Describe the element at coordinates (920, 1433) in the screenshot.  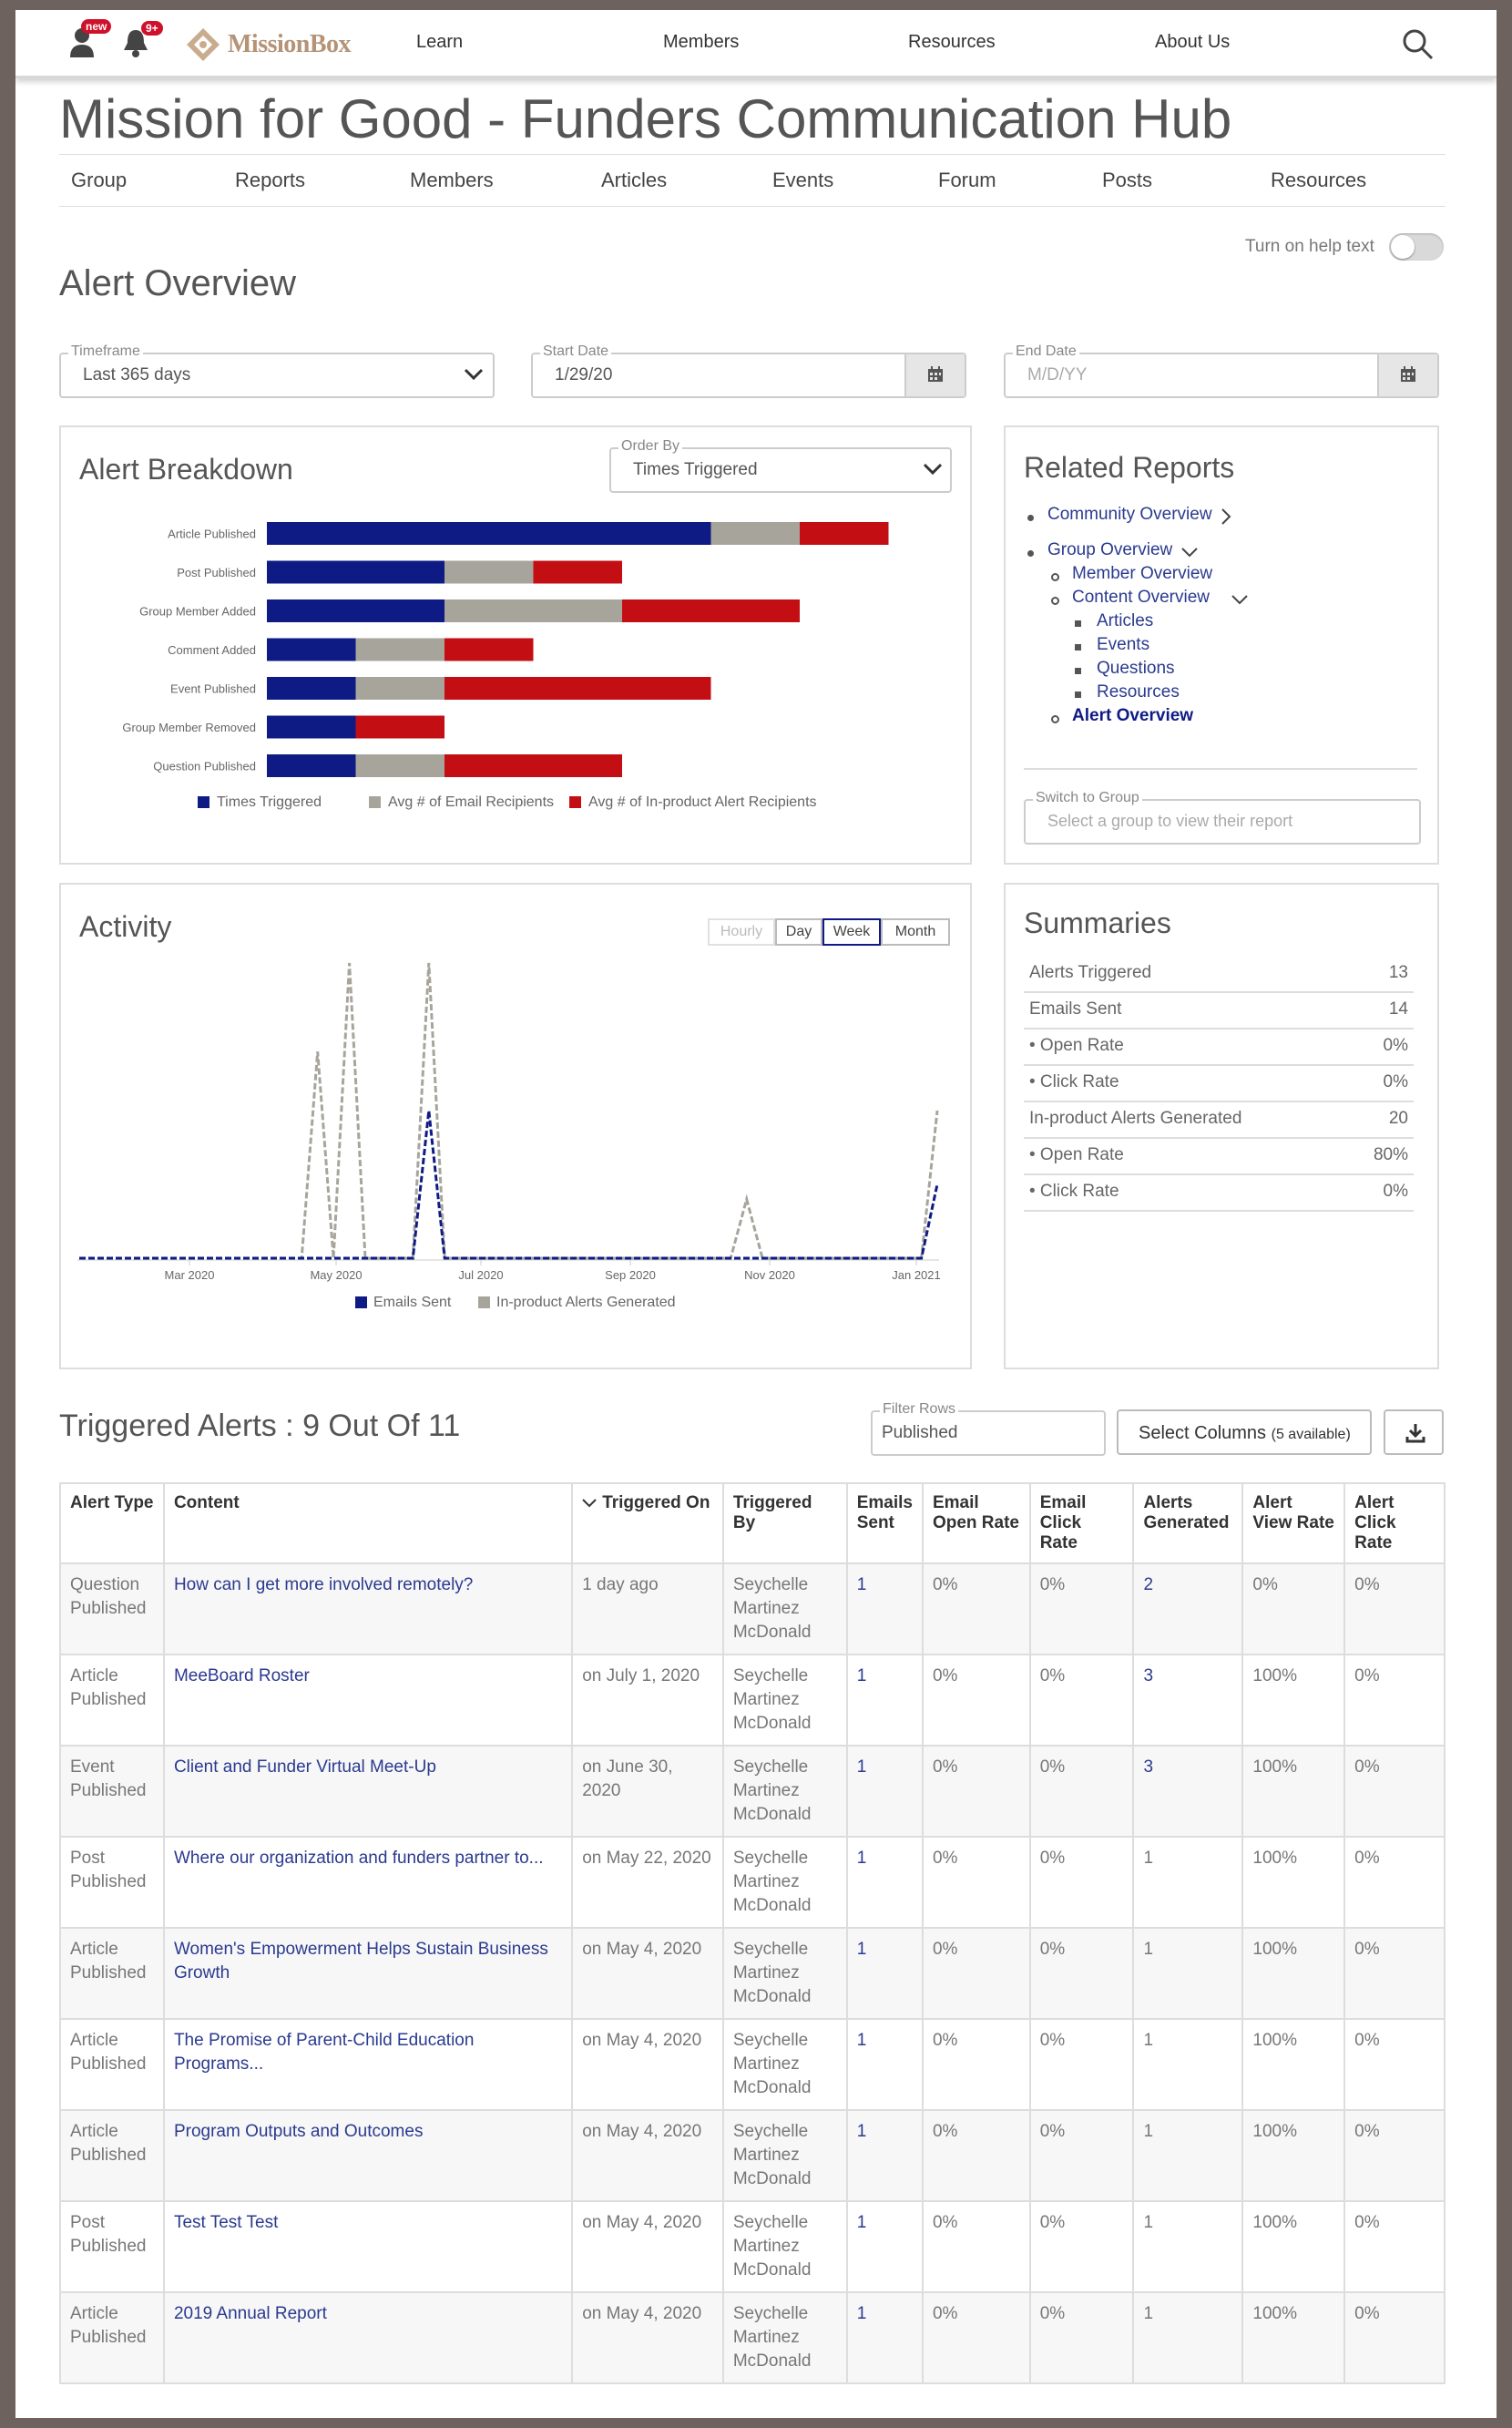
I see `filter-rows-value: Published` at that location.